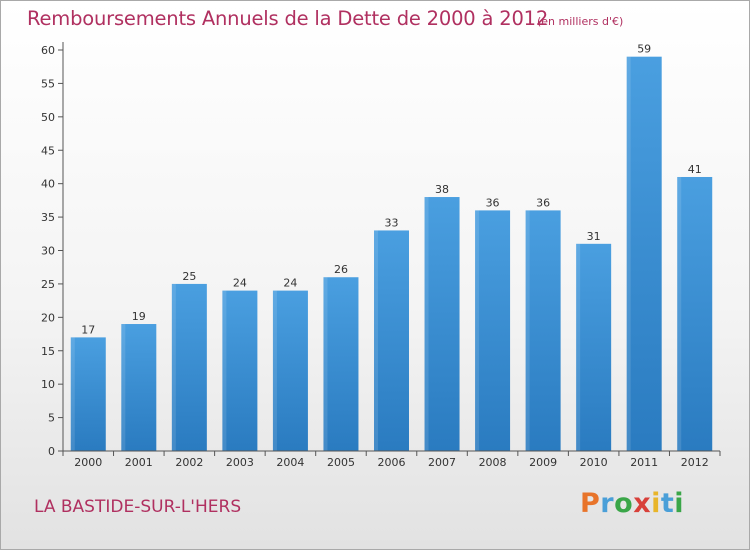  Describe the element at coordinates (667, 503) in the screenshot. I see `logo-letter: t` at that location.